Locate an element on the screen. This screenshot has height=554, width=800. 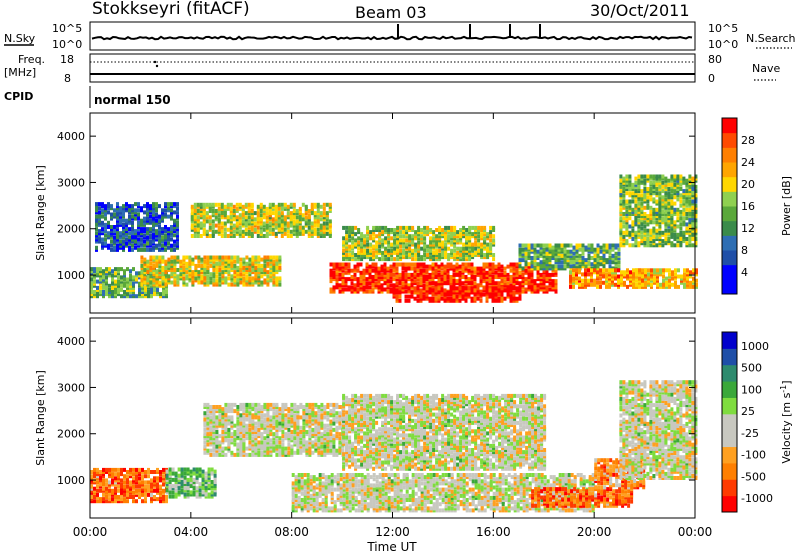
nsky-strip: N.Sky 10^5 10^0 10^5 10^0 N.Search is located at coordinates (400, 36).